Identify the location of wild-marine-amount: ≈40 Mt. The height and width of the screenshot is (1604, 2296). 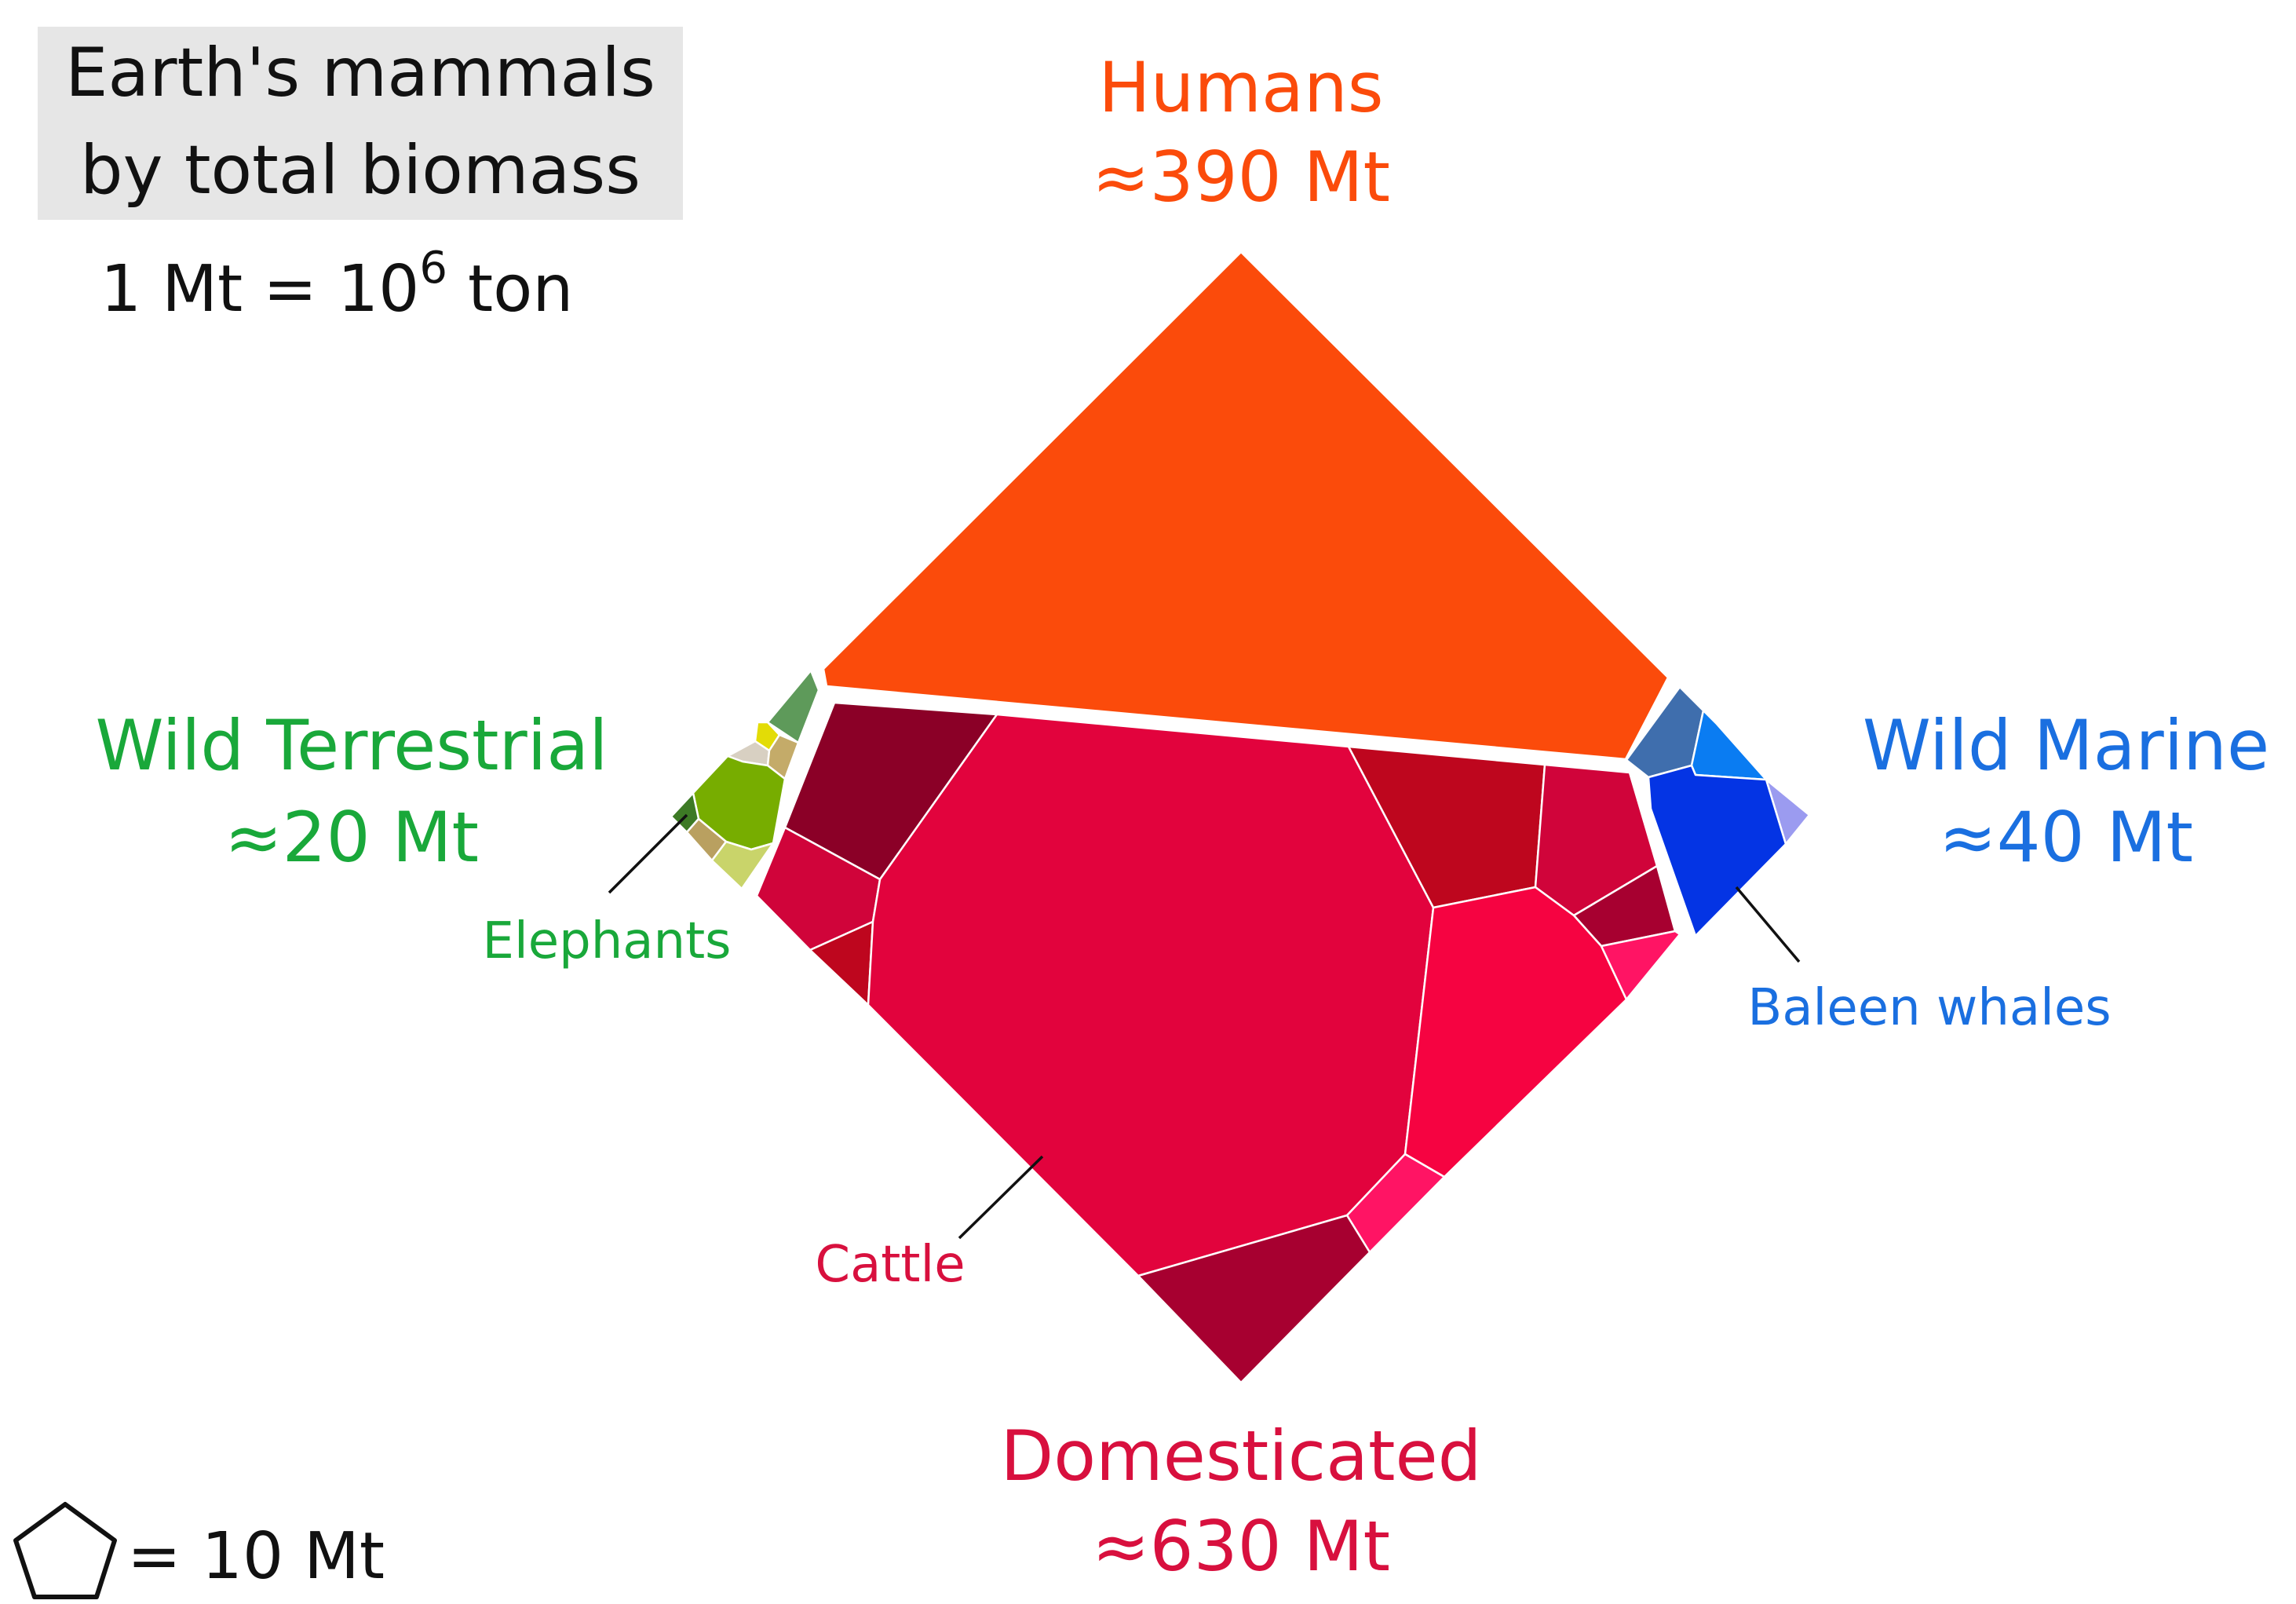
(2066, 837).